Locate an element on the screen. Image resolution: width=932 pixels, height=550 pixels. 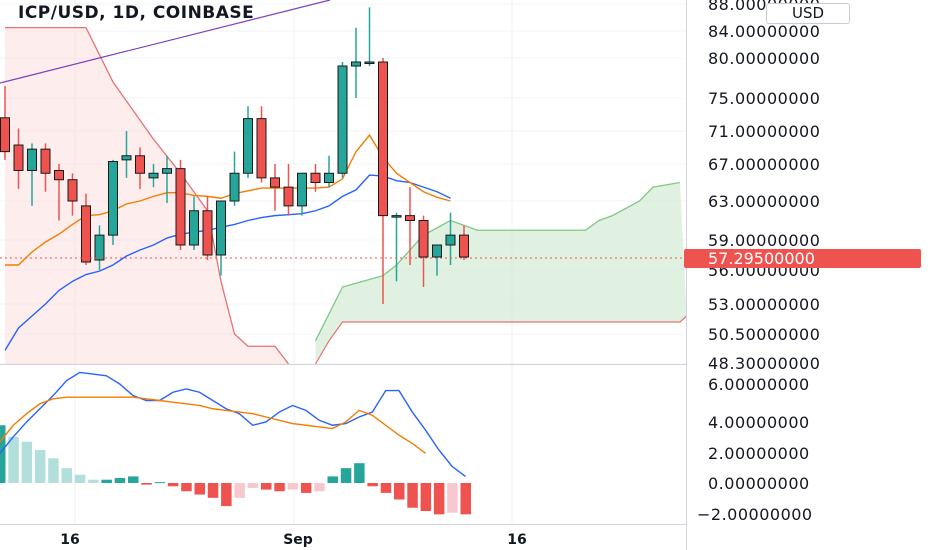
macd-line is located at coordinates (233, 424).